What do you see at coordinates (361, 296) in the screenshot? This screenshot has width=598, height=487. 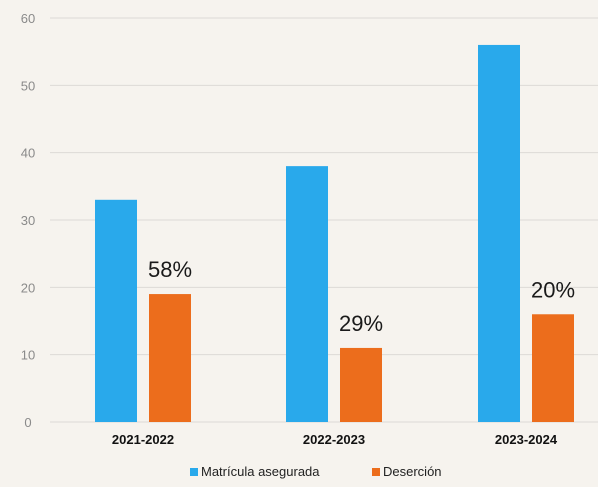 I see `bar-annotations: 58% 29% 20%` at bounding box center [361, 296].